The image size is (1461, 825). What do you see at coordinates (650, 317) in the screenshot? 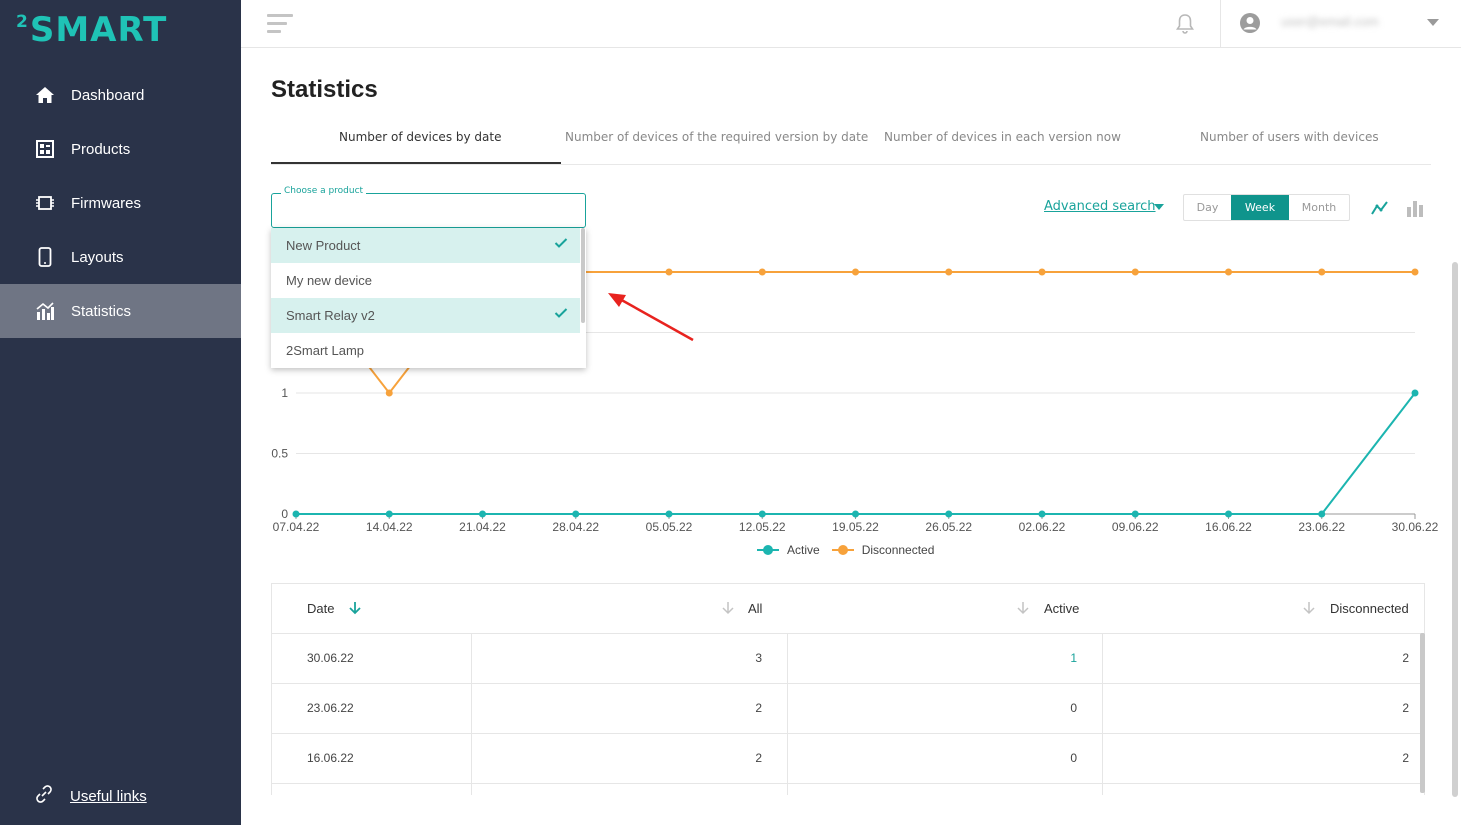
I see `annotation-arrow` at bounding box center [650, 317].